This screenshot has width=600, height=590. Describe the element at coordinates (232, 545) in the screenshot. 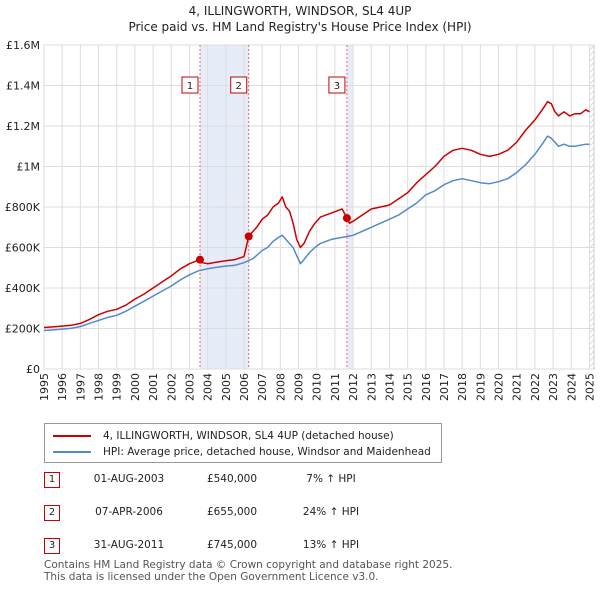

I see `sale-price: £745,000` at that location.